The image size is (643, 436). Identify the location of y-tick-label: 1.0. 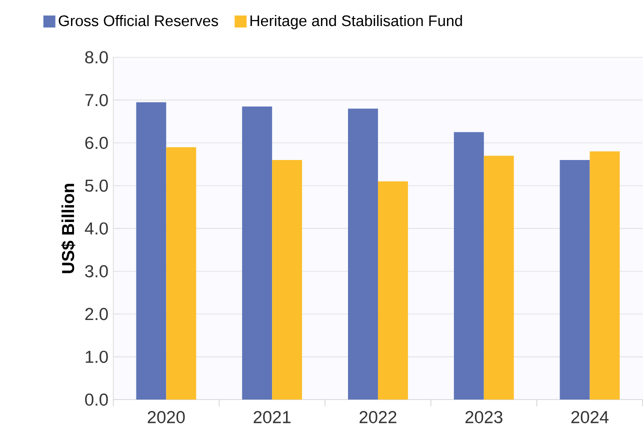
(97, 357).